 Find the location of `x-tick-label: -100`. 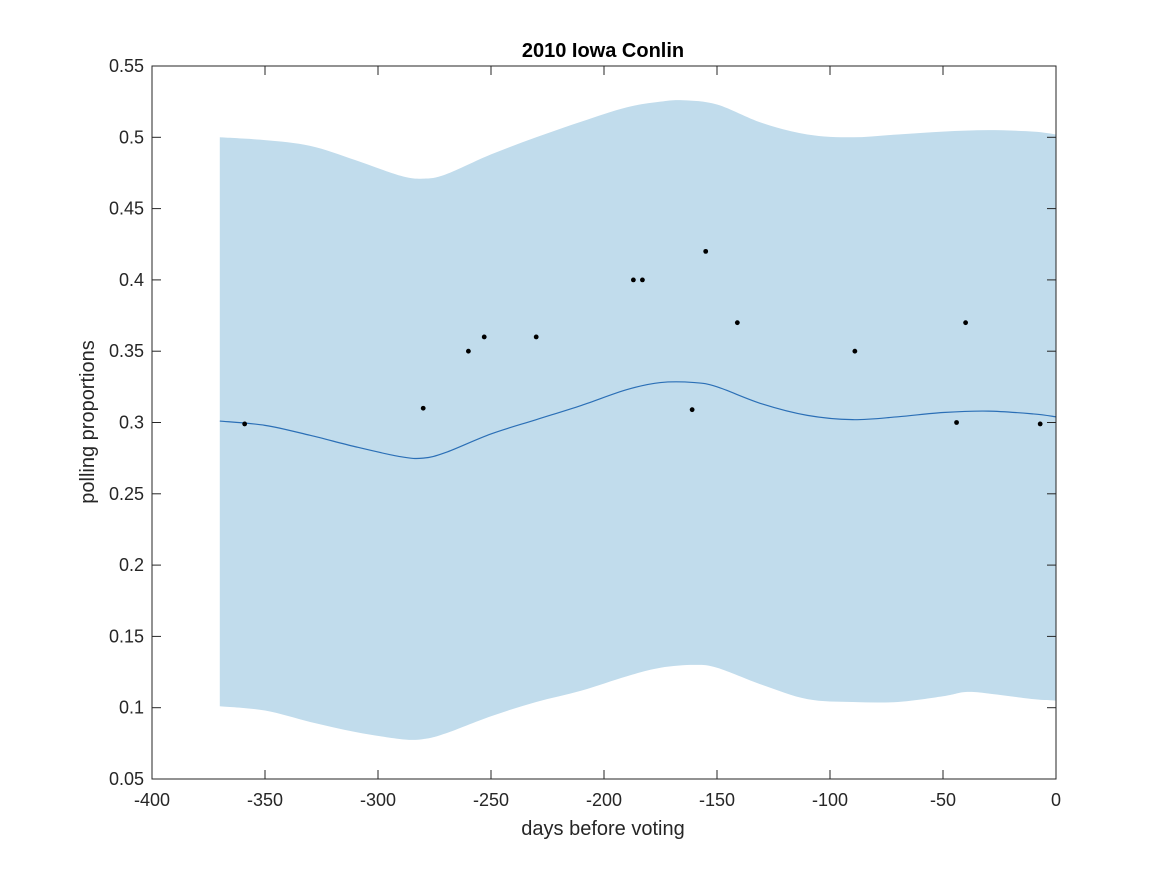

x-tick-label: -100 is located at coordinates (830, 800).